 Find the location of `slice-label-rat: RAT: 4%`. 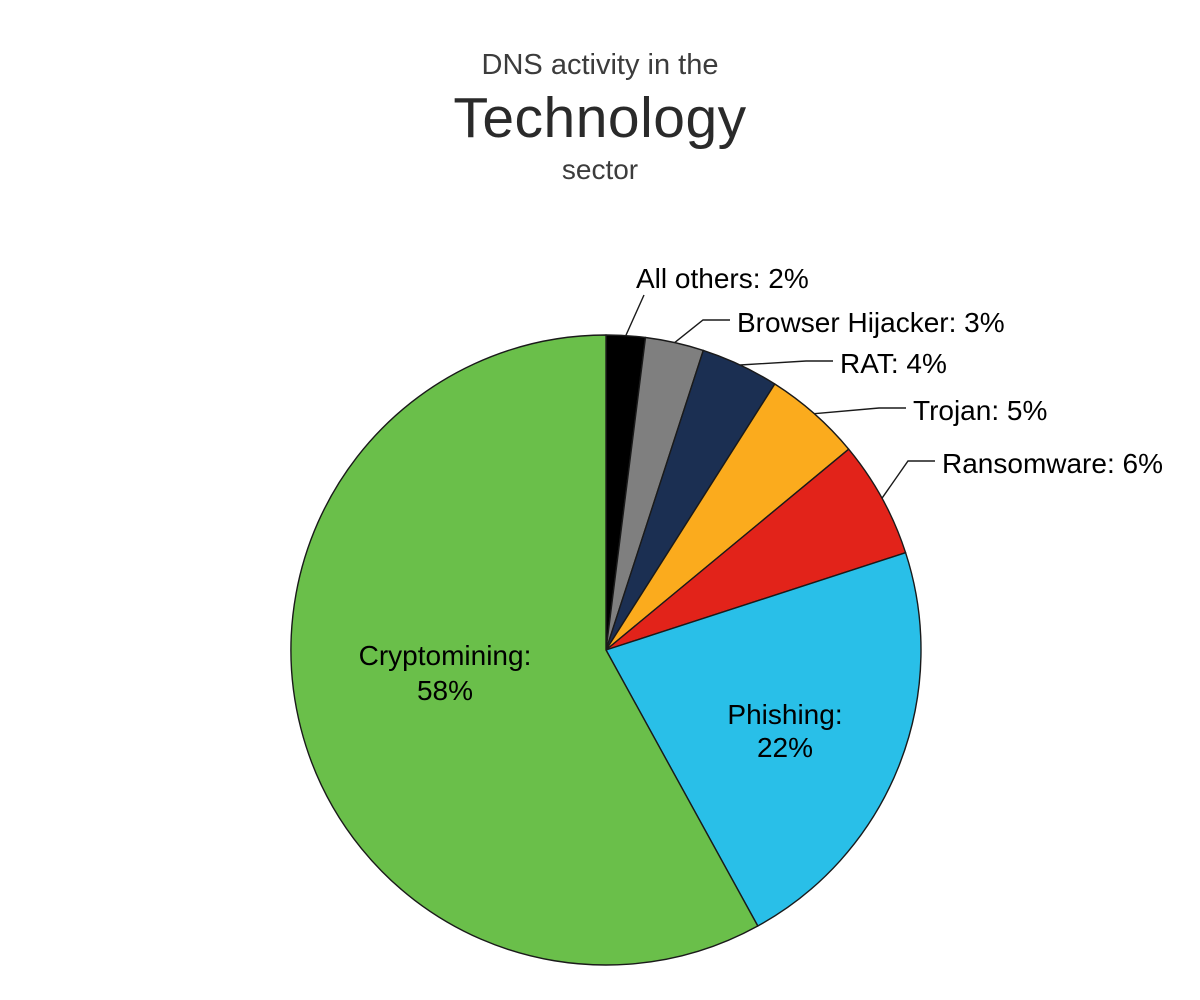

slice-label-rat: RAT: 4% is located at coordinates (893, 363).